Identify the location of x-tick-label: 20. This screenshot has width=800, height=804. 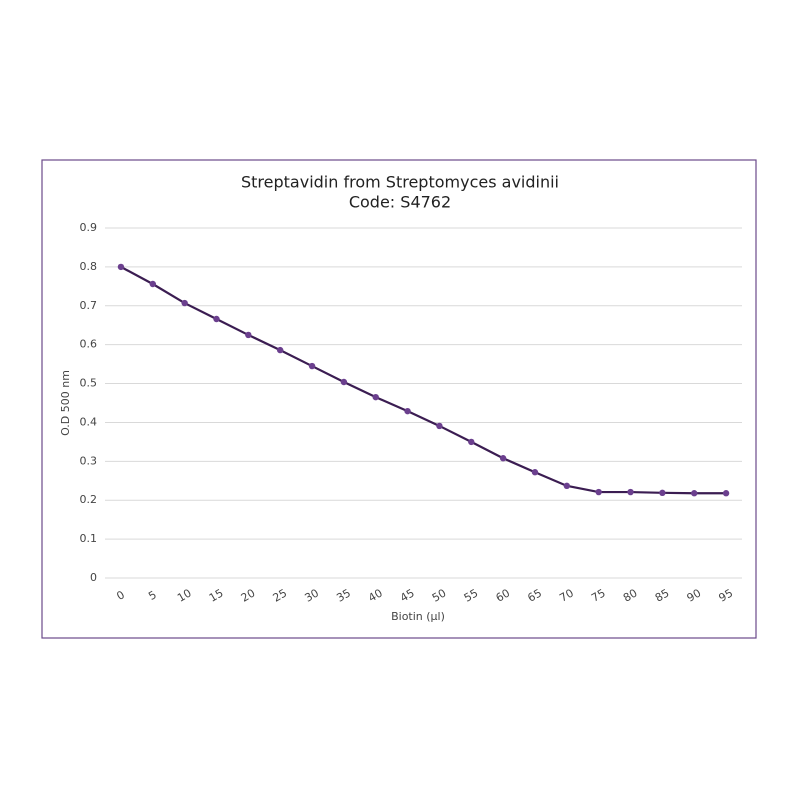
(248, 595).